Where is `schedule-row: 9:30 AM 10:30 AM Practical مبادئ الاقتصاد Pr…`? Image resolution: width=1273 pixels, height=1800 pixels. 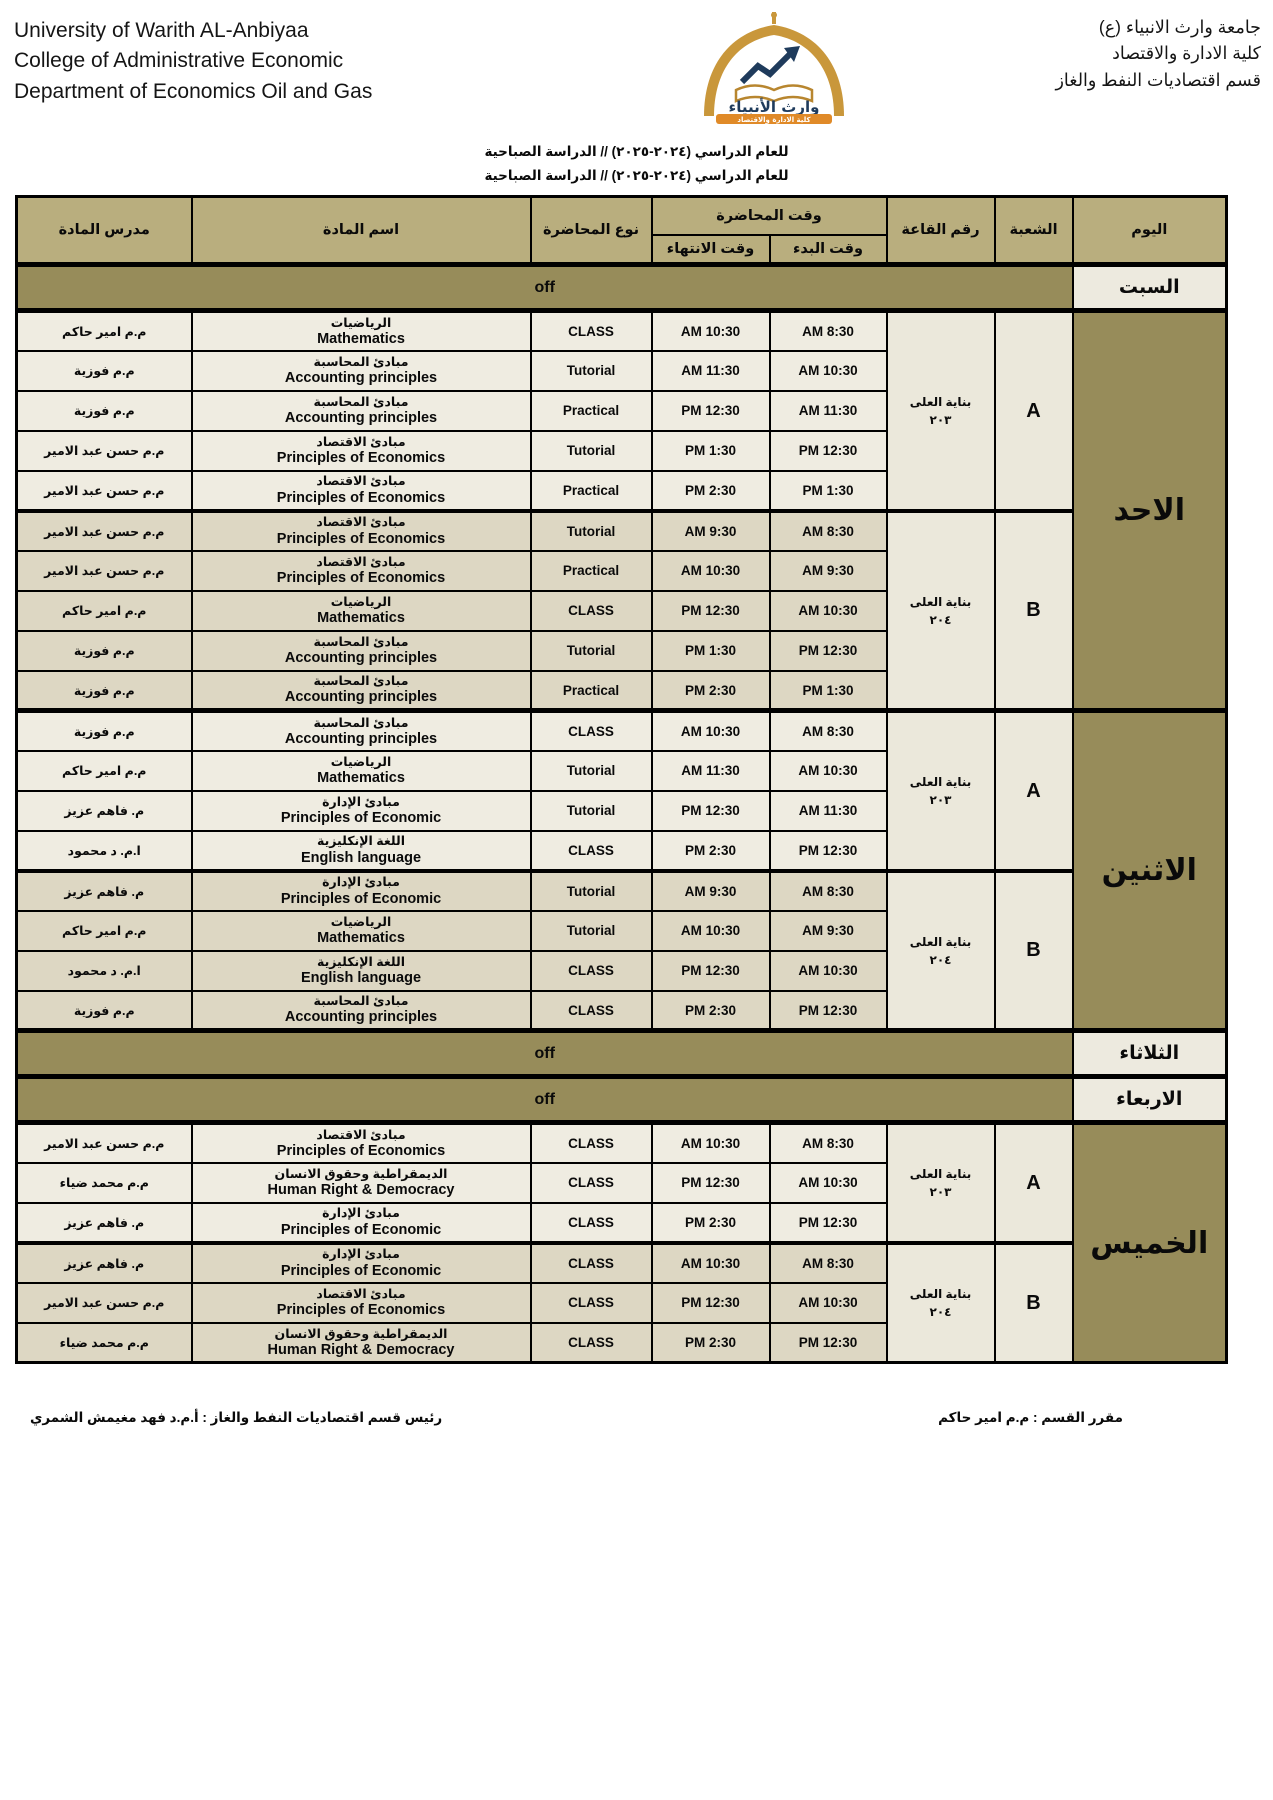 schedule-row: 9:30 AM 10:30 AM Practical مبادئ الاقتصاد Pr… is located at coordinates (621, 570).